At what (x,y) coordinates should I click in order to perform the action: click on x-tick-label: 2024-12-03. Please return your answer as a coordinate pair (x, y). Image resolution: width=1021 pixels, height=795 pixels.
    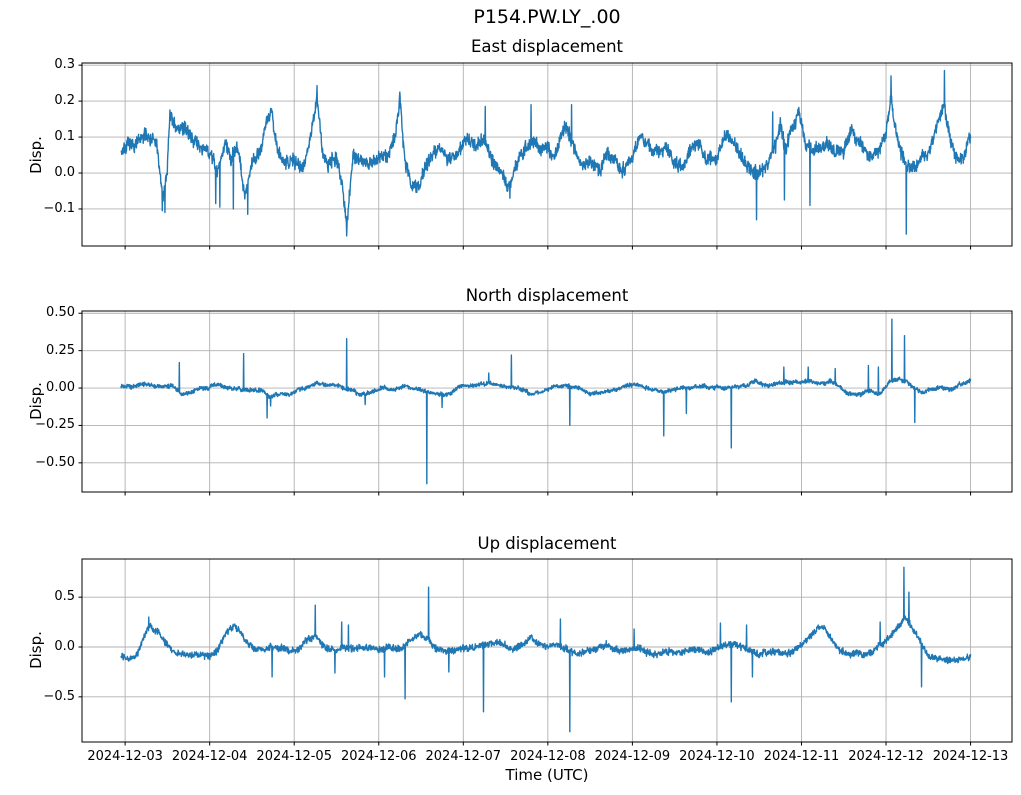
    Looking at the image, I should click on (125, 756).